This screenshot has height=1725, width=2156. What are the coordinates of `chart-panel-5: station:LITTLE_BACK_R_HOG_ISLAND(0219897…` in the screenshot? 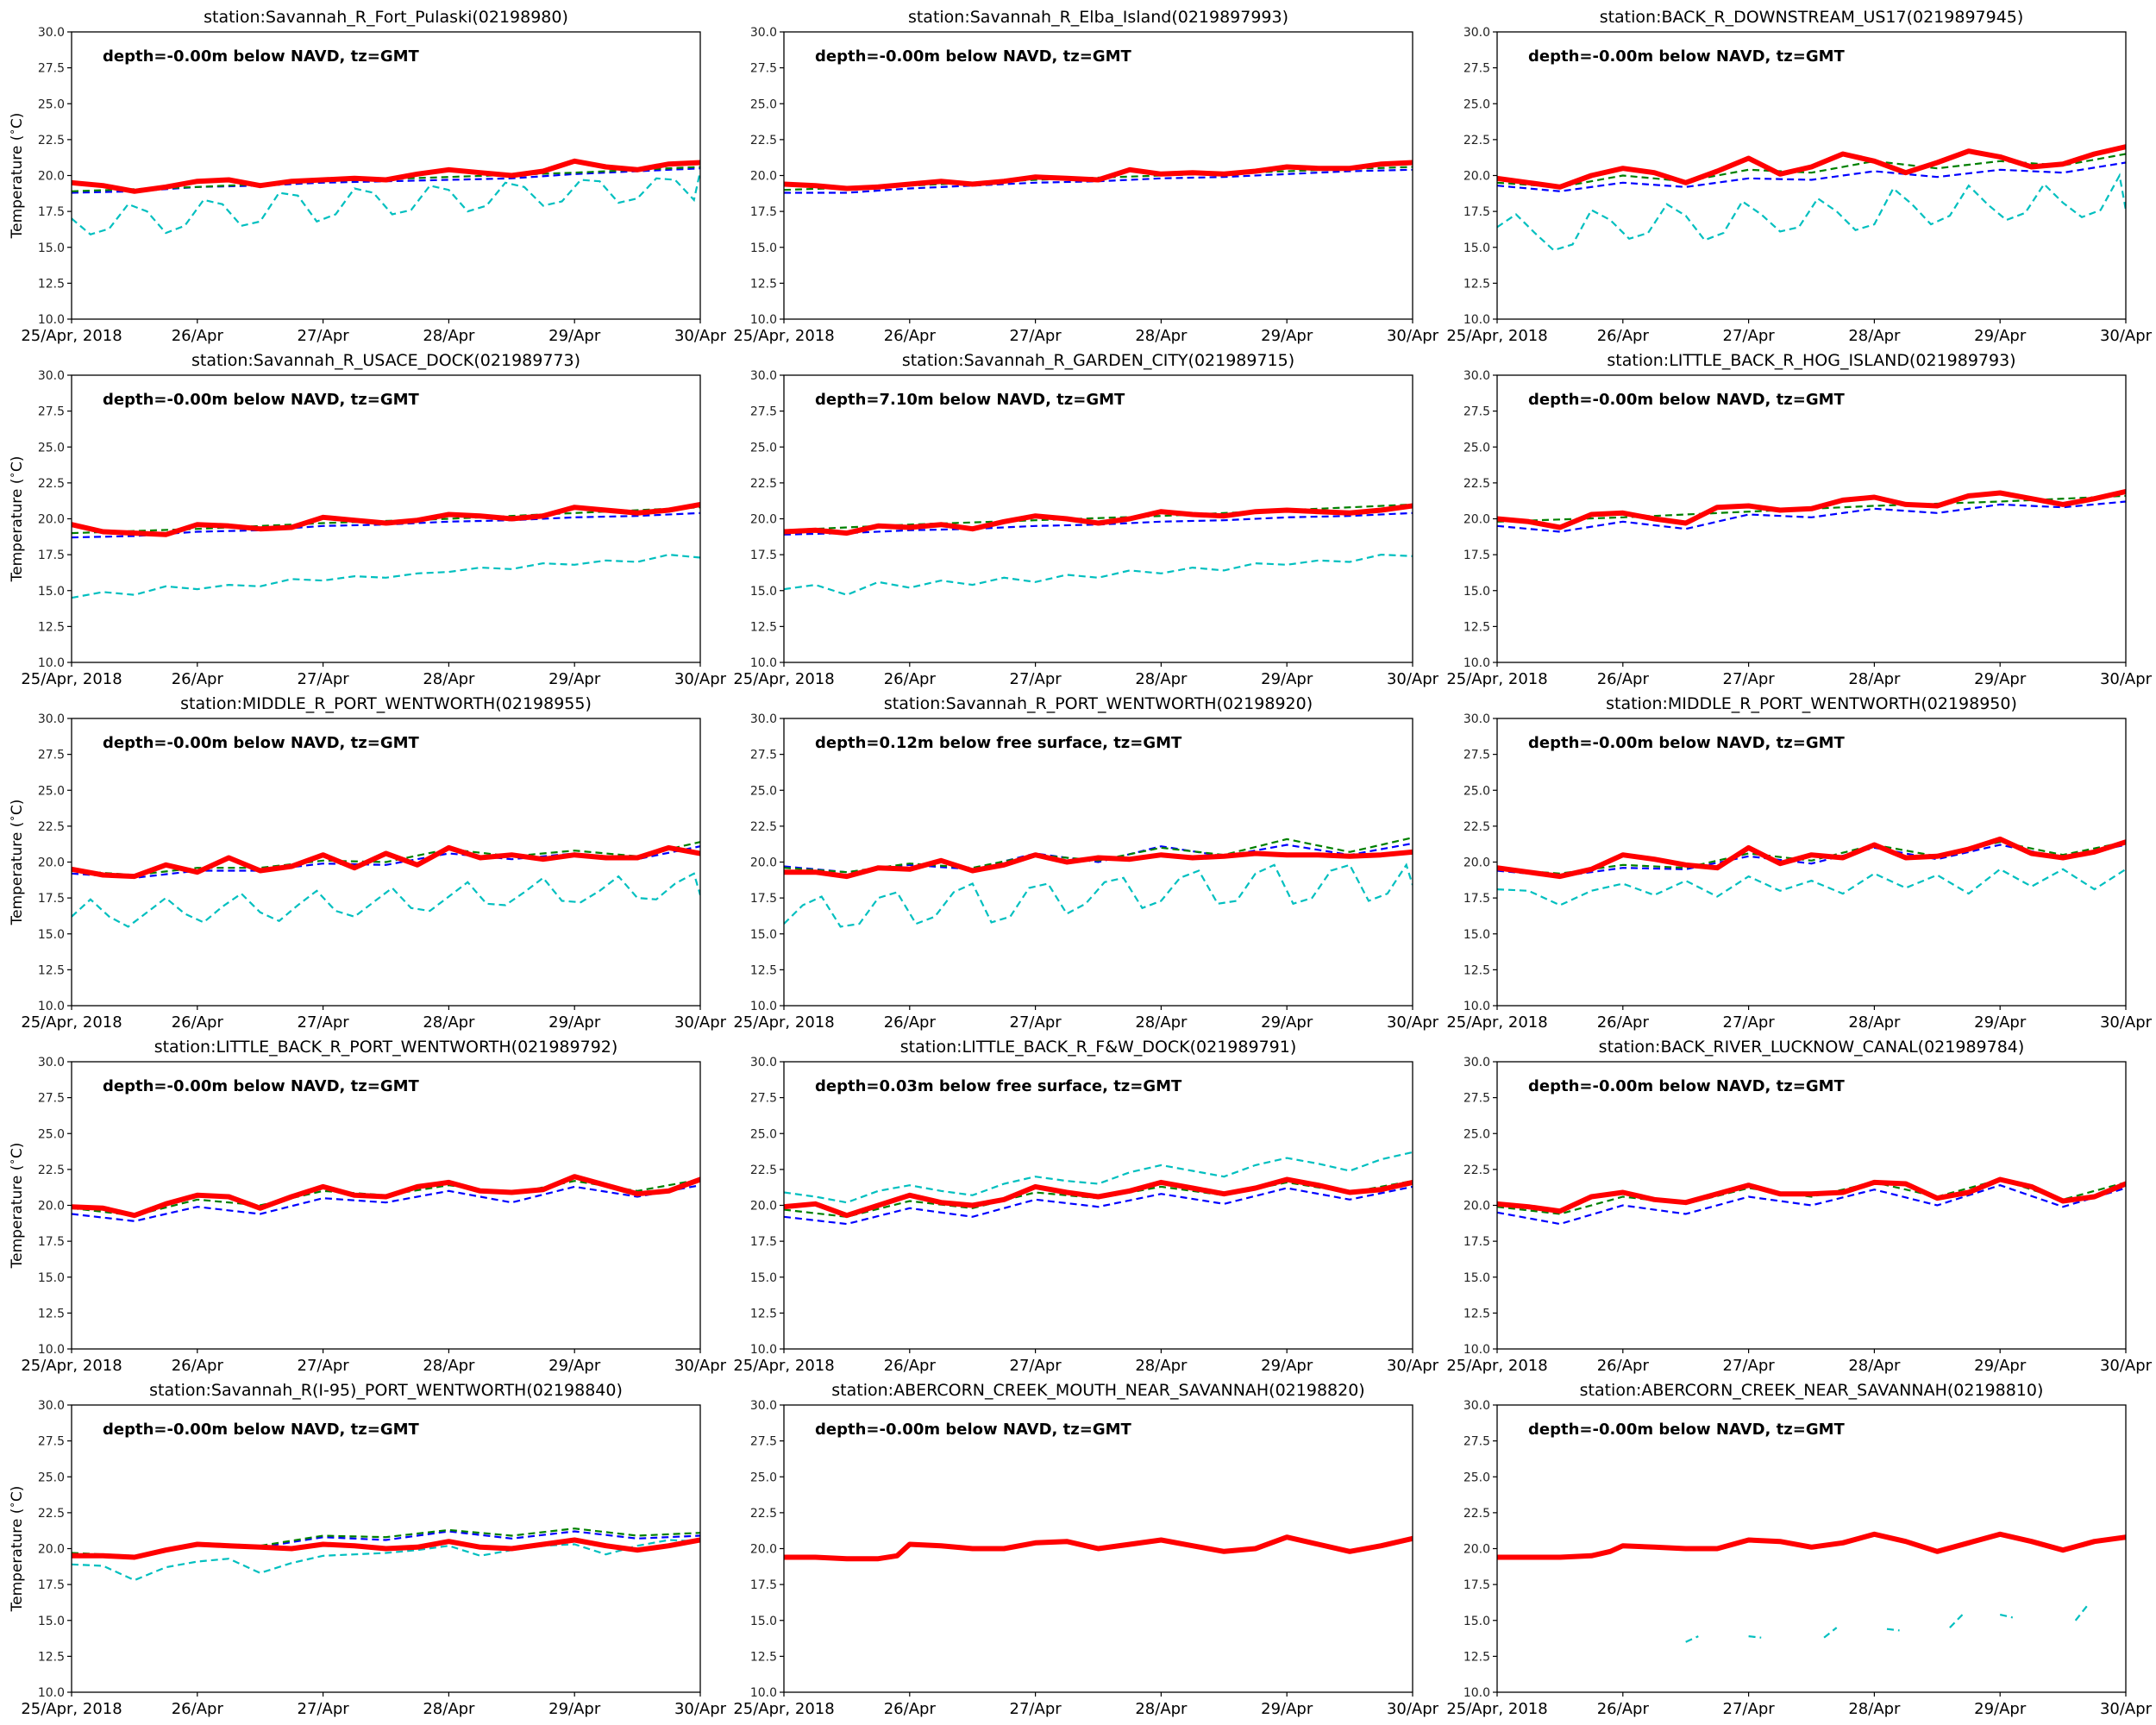 It's located at (1799, 519).